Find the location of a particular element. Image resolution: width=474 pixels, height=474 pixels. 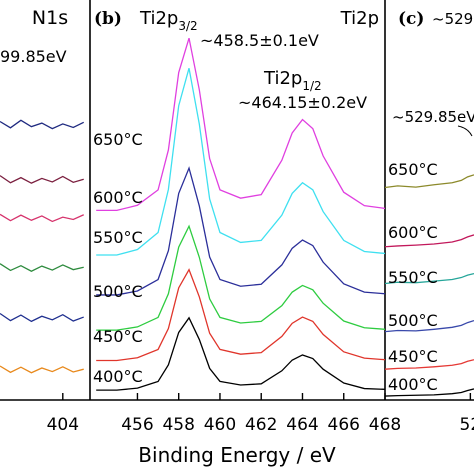

x-tick-label: 460 is located at coordinates (220, 425).